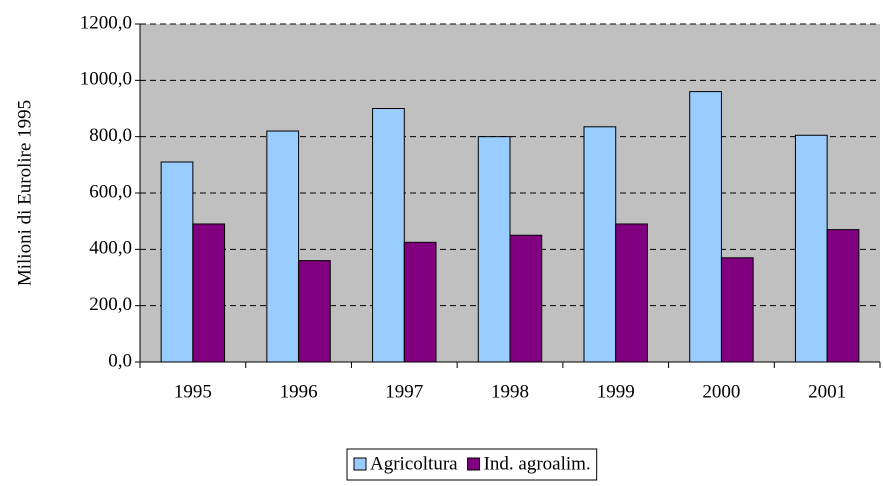 The image size is (883, 486). Describe the element at coordinates (827, 391) in the screenshot. I see `x-tick-label: 2001` at that location.